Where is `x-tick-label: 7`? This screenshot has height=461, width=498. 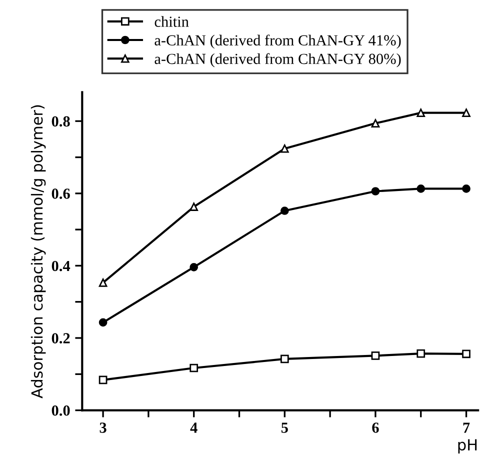
x-tick-label: 7 is located at coordinates (466, 427).